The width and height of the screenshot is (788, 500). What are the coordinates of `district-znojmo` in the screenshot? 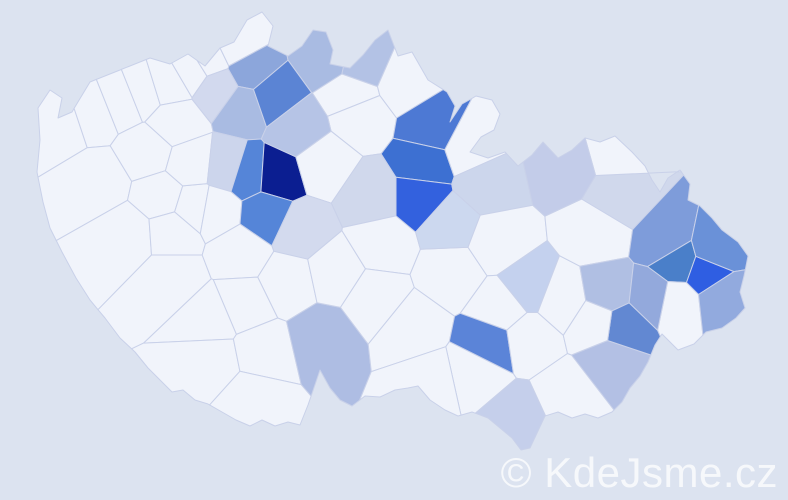 It's located at (410, 381).